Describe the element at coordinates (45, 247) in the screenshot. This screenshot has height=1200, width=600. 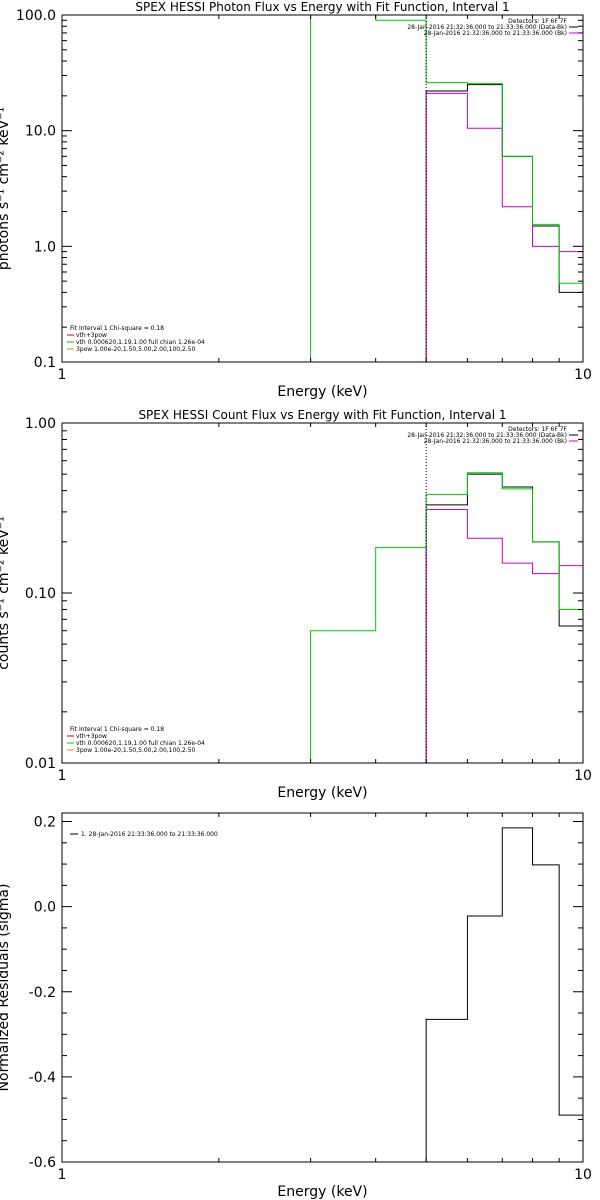
I see `y-tick-label: 1.0` at that location.